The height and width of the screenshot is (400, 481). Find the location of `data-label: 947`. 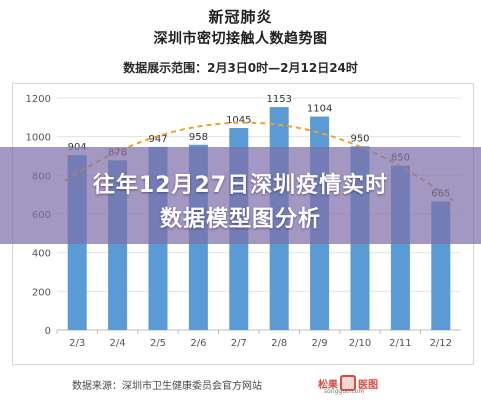

data-label: 947 is located at coordinates (157, 139).